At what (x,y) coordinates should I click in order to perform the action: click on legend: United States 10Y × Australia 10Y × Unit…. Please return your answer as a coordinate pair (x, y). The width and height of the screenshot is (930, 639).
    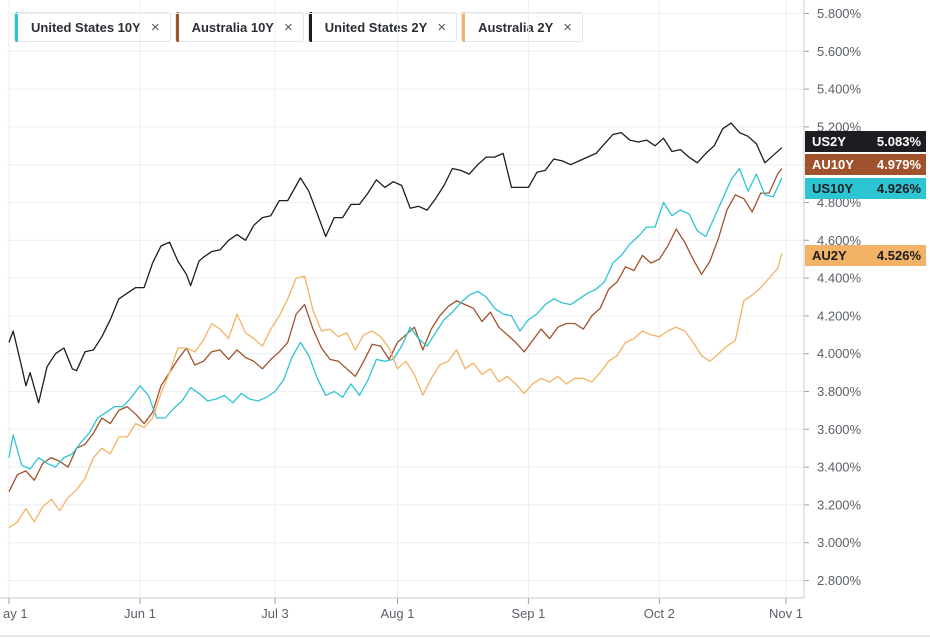
    Looking at the image, I should click on (299, 27).